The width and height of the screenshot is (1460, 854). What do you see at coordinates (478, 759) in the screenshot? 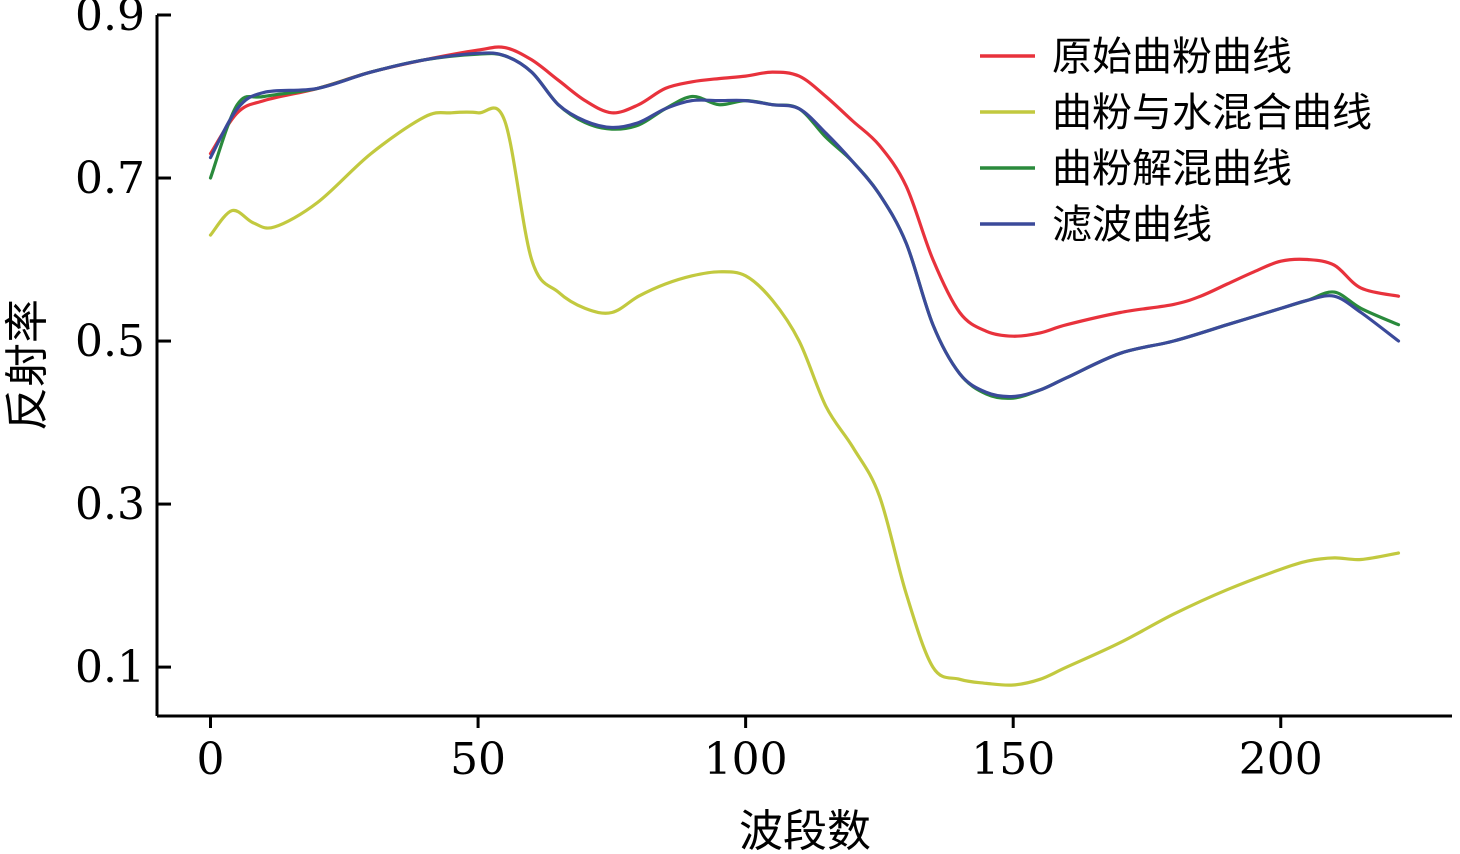
I see `x-tick-label: 50` at bounding box center [478, 759].